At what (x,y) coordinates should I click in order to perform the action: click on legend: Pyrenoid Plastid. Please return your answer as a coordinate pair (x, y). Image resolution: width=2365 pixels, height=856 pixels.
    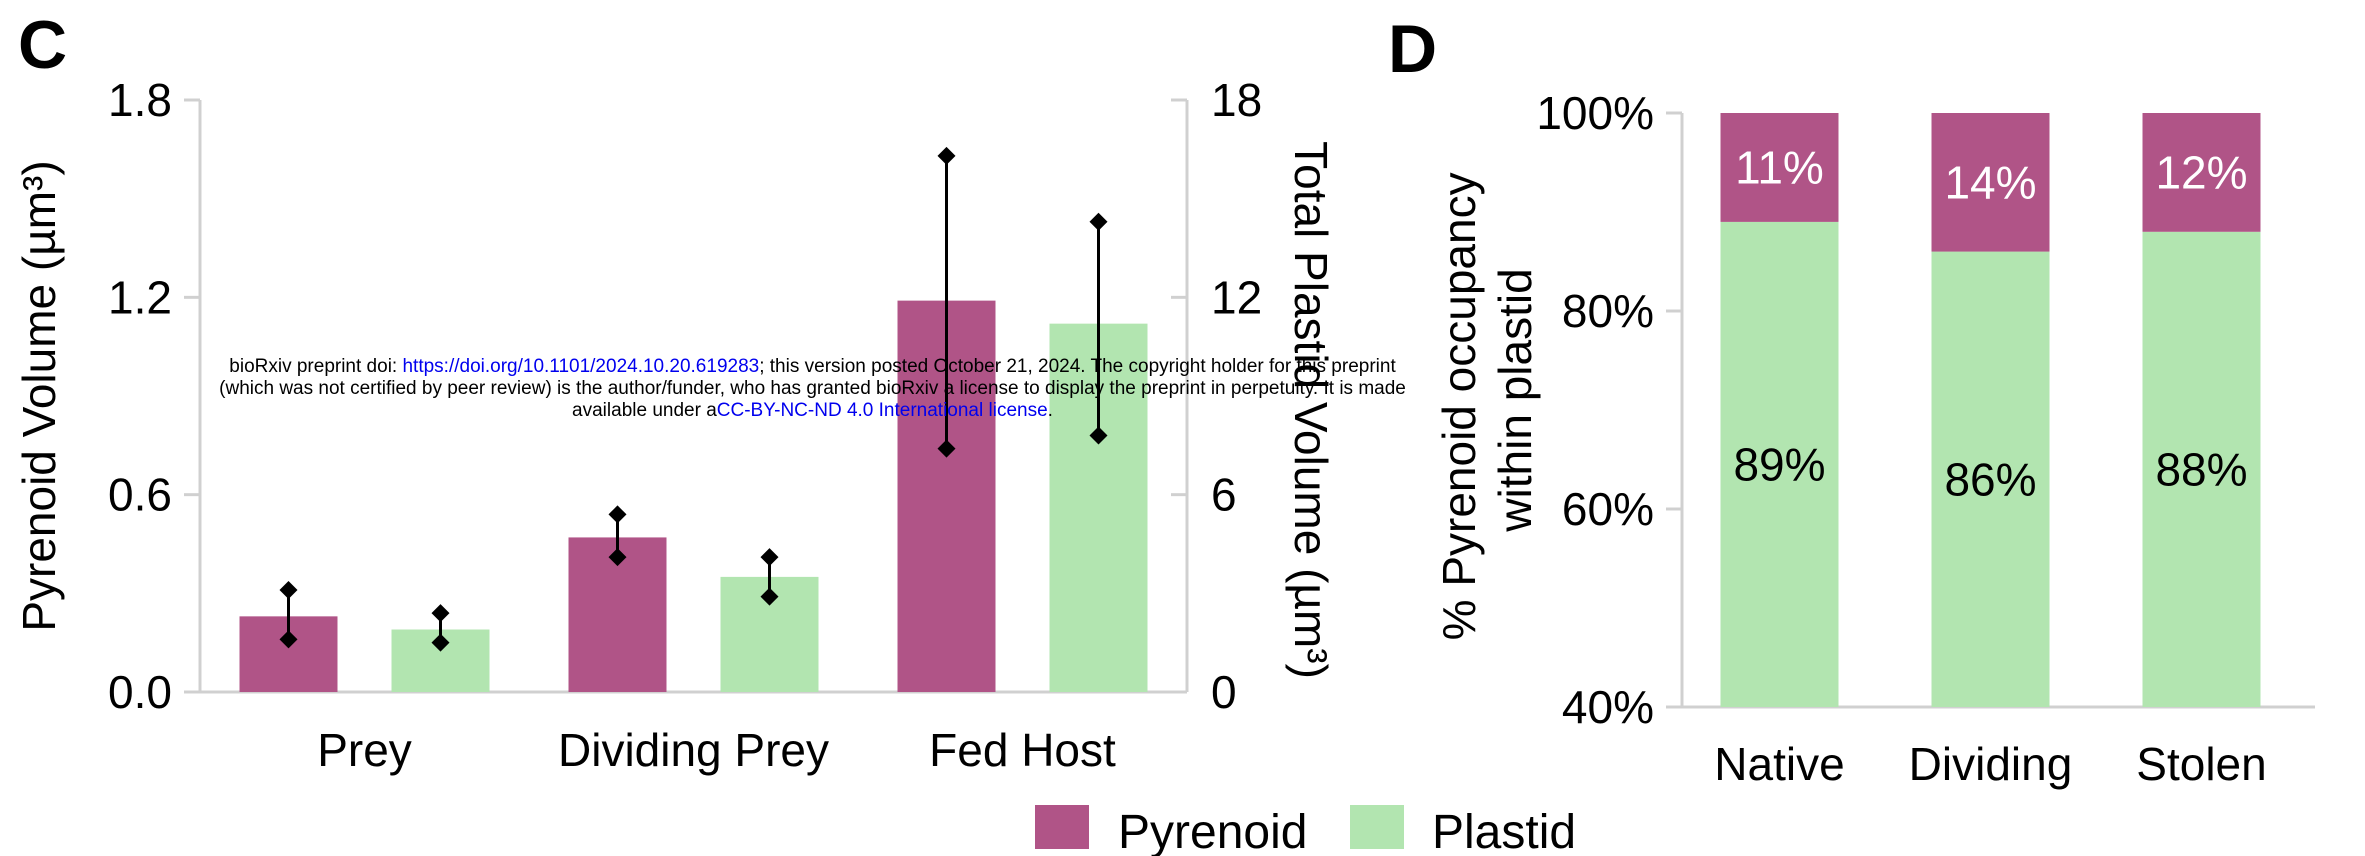
    Looking at the image, I should click on (1305, 830).